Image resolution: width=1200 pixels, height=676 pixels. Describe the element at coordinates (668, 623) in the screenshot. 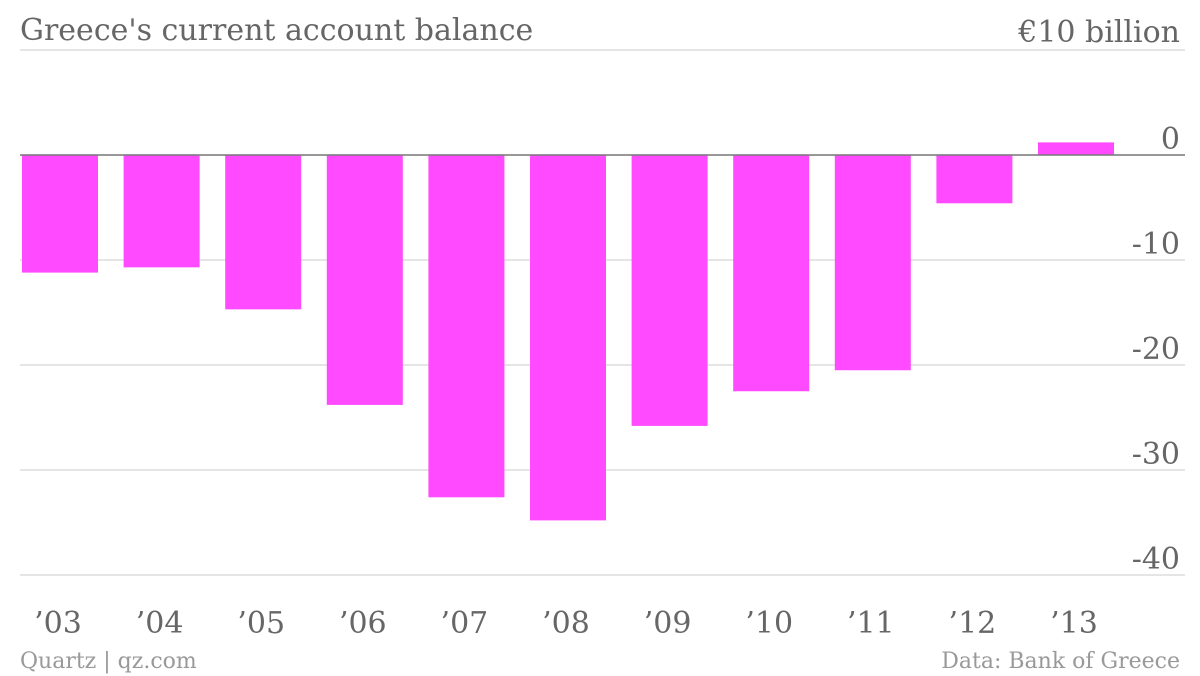

I see `x-tick-label: ’09` at that location.